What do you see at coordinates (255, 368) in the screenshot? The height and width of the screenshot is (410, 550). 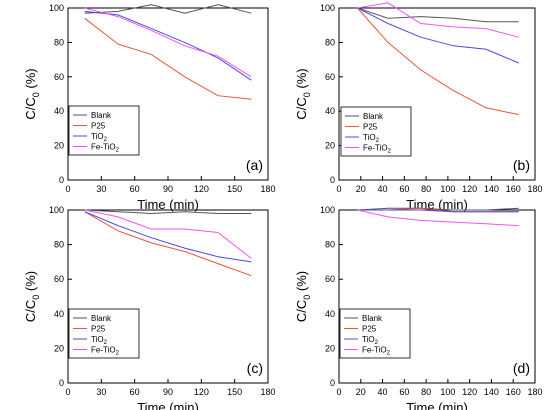 I see `panel-label: (c)` at bounding box center [255, 368].